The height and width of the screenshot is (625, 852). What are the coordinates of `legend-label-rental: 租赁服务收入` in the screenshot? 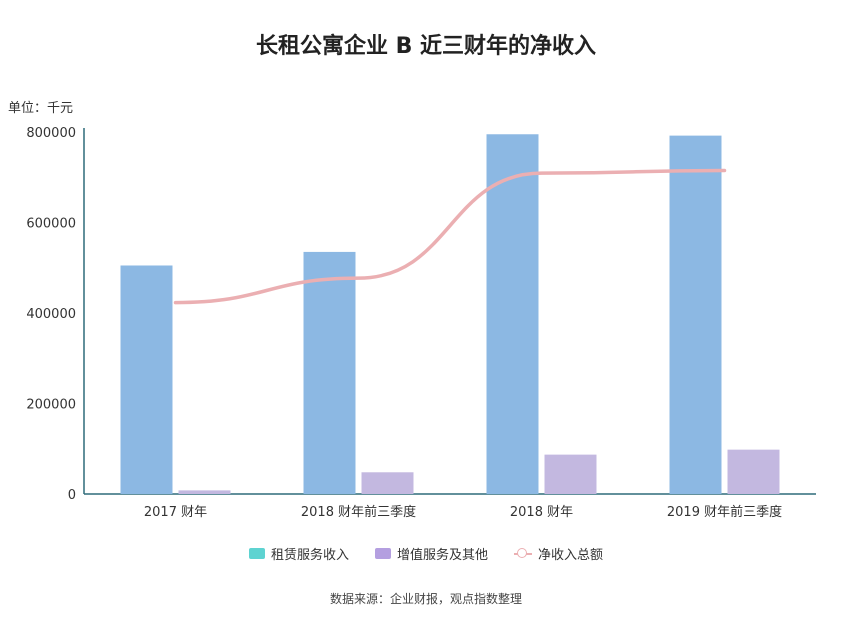 It's located at (309, 555).